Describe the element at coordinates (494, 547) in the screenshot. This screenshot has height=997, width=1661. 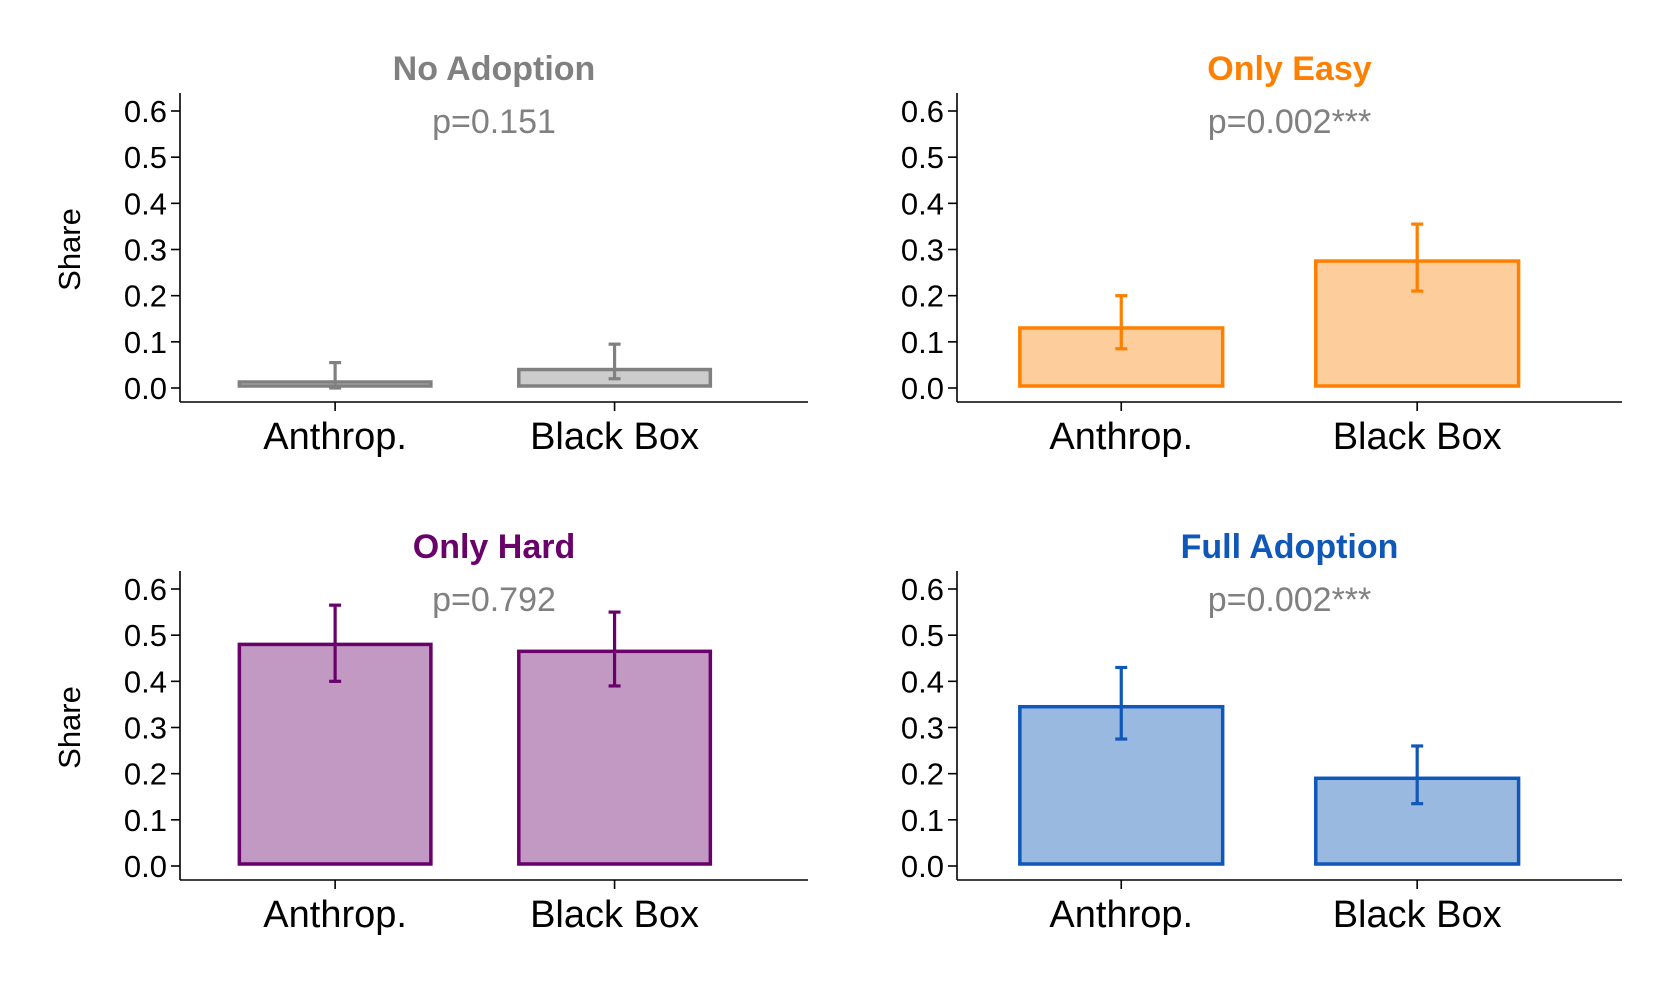
I see `panel-title: Only Hard` at that location.